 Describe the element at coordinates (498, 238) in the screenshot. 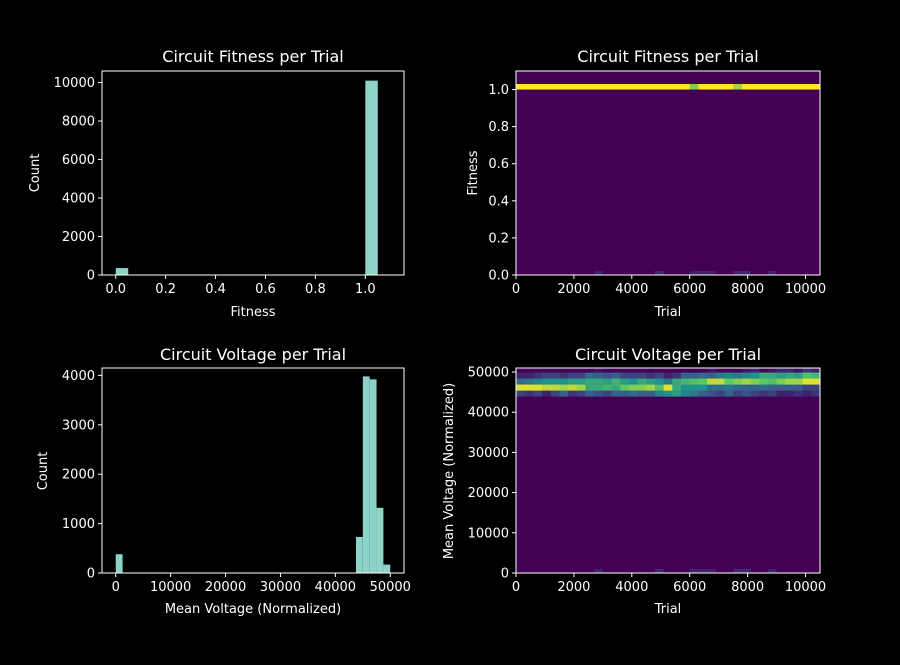

I see `y-tick-label: 0.2` at that location.